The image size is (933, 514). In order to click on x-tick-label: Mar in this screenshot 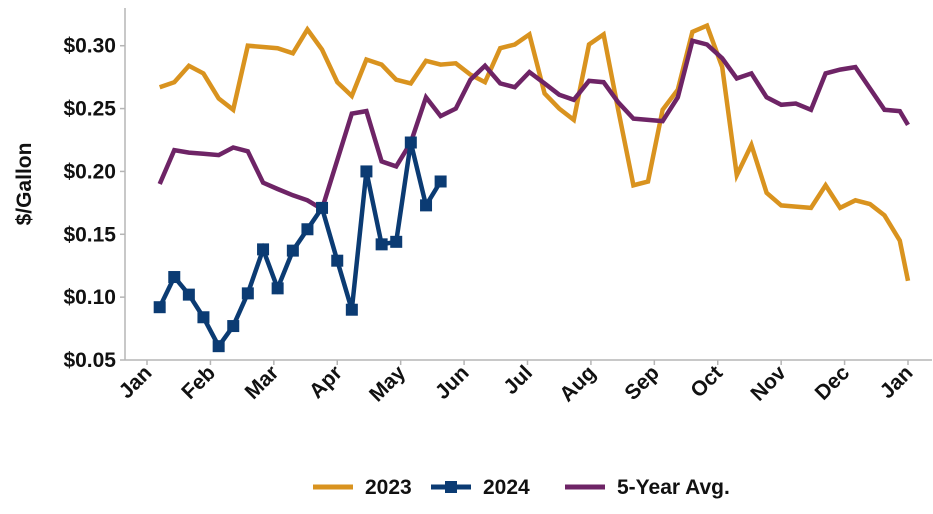, I will do `click(262, 382)`.